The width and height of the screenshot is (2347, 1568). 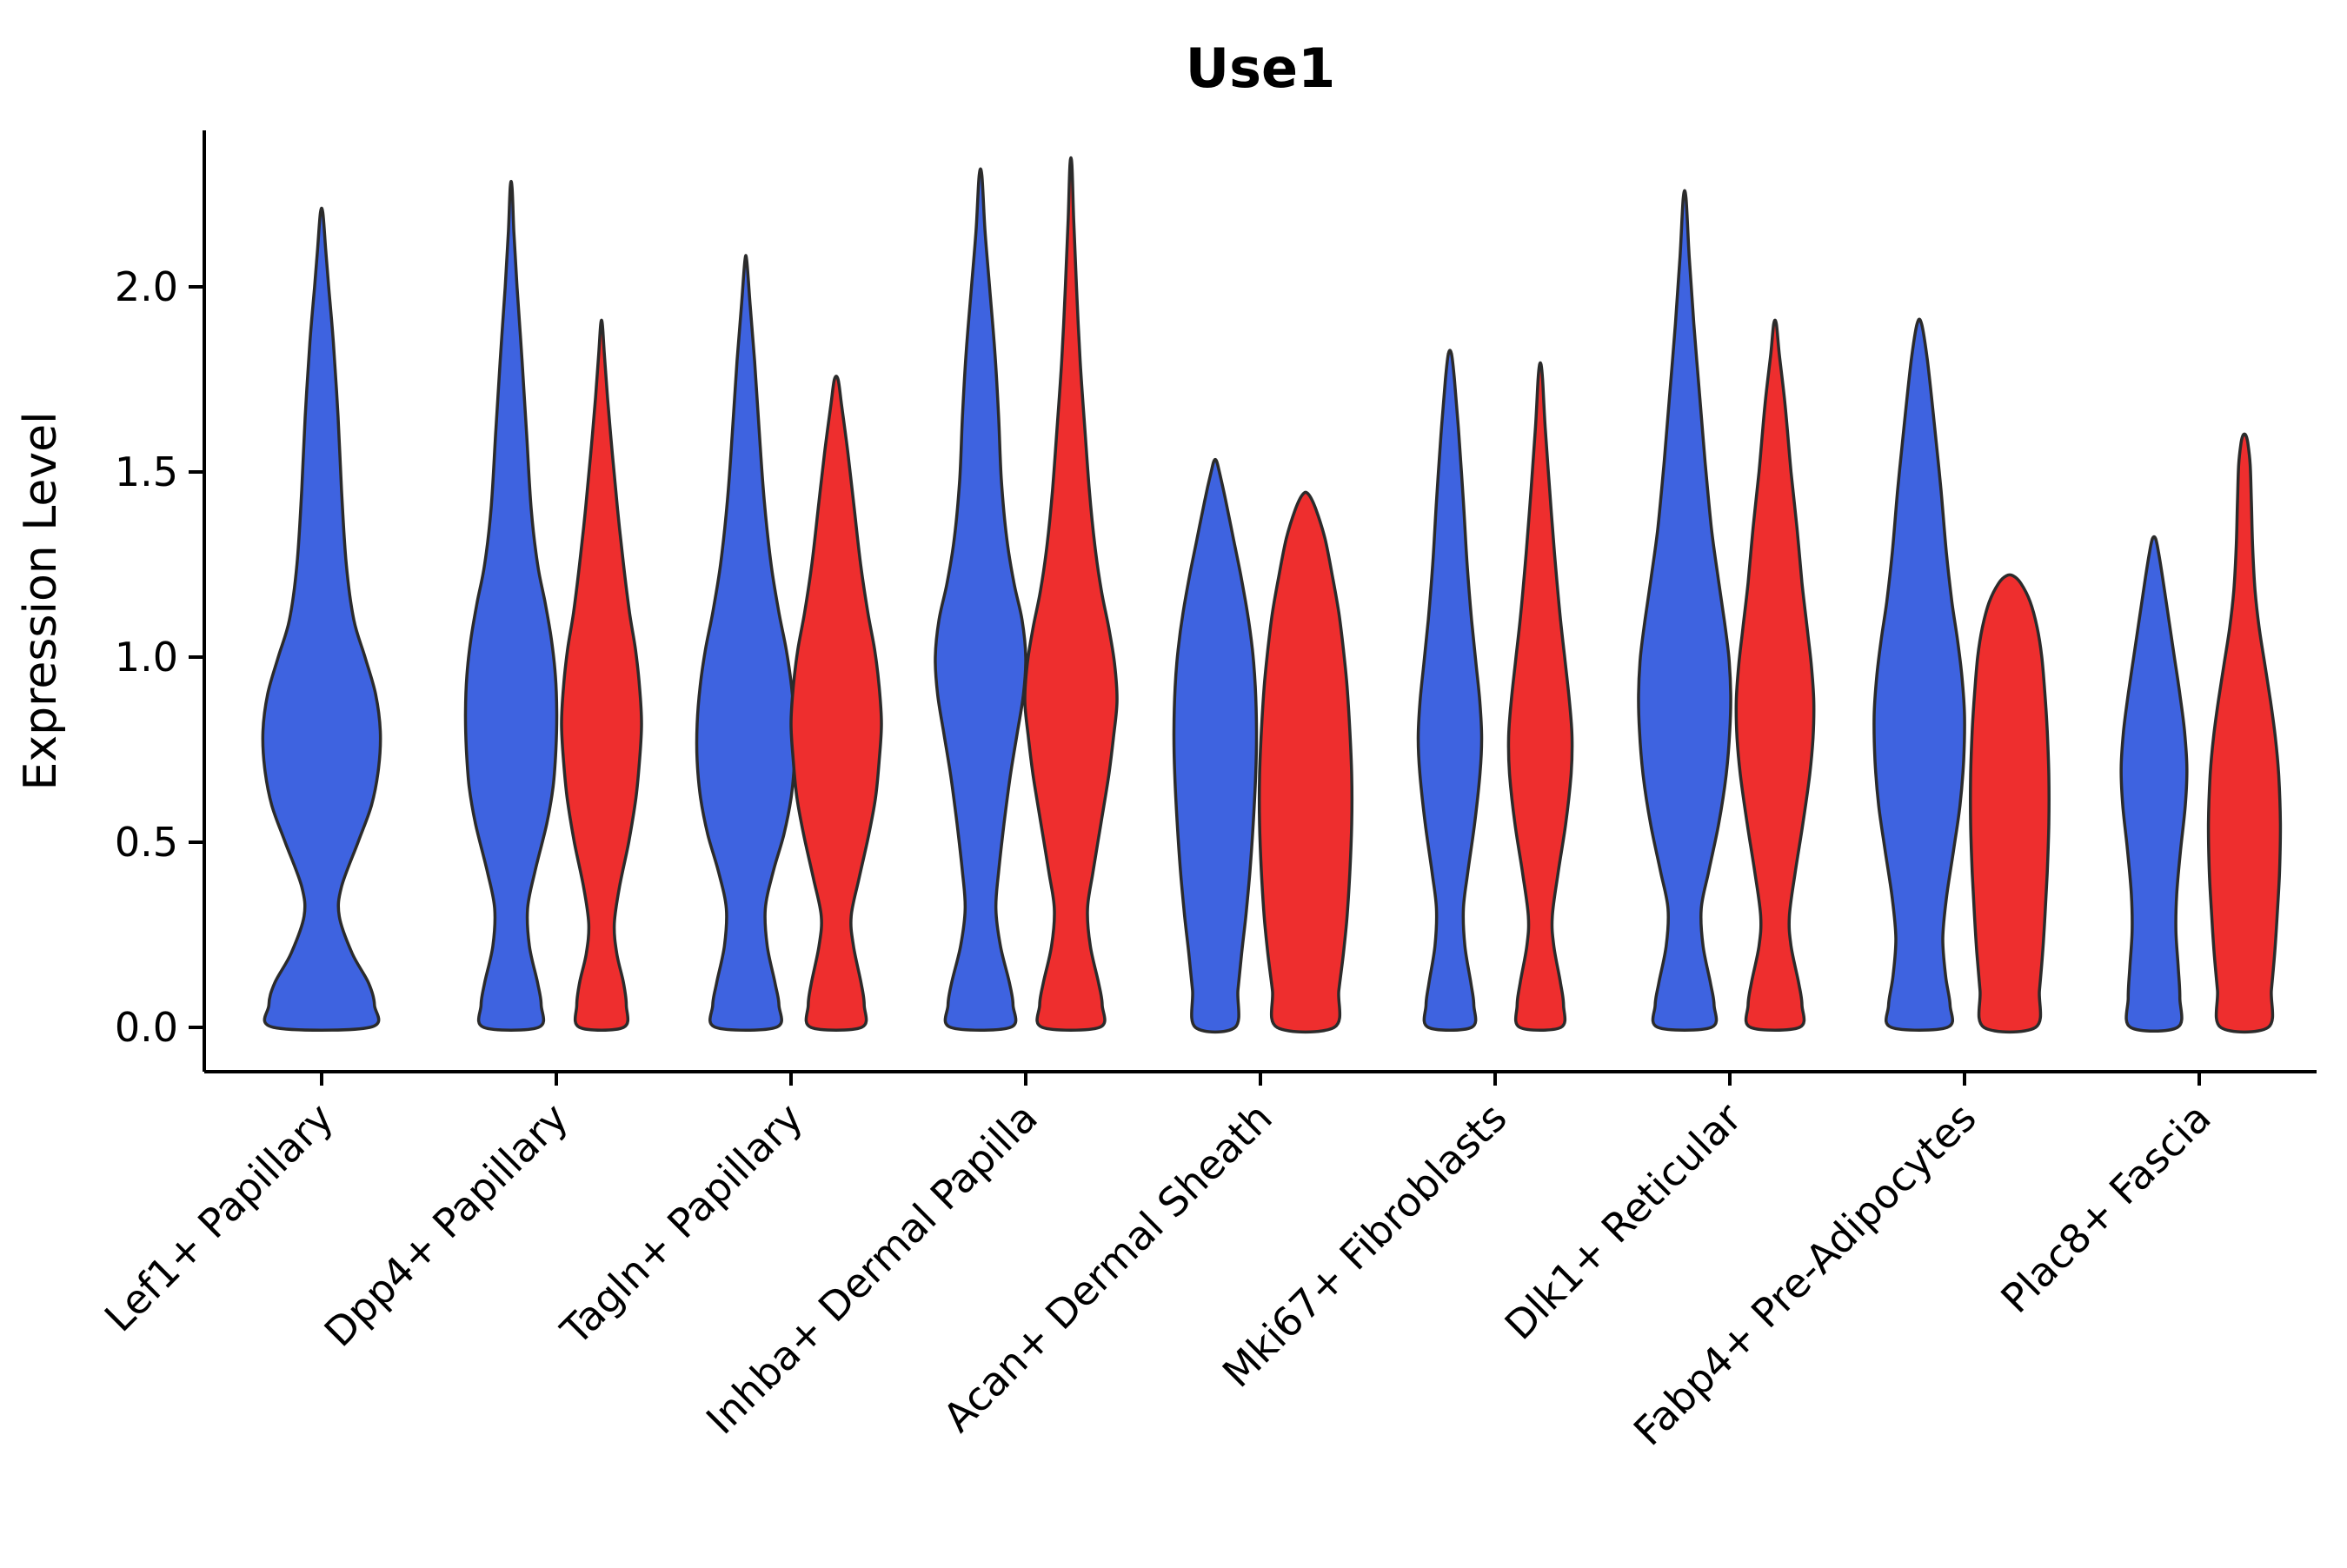 What do you see at coordinates (1685, 610) in the screenshot?
I see `violin-6-group1` at bounding box center [1685, 610].